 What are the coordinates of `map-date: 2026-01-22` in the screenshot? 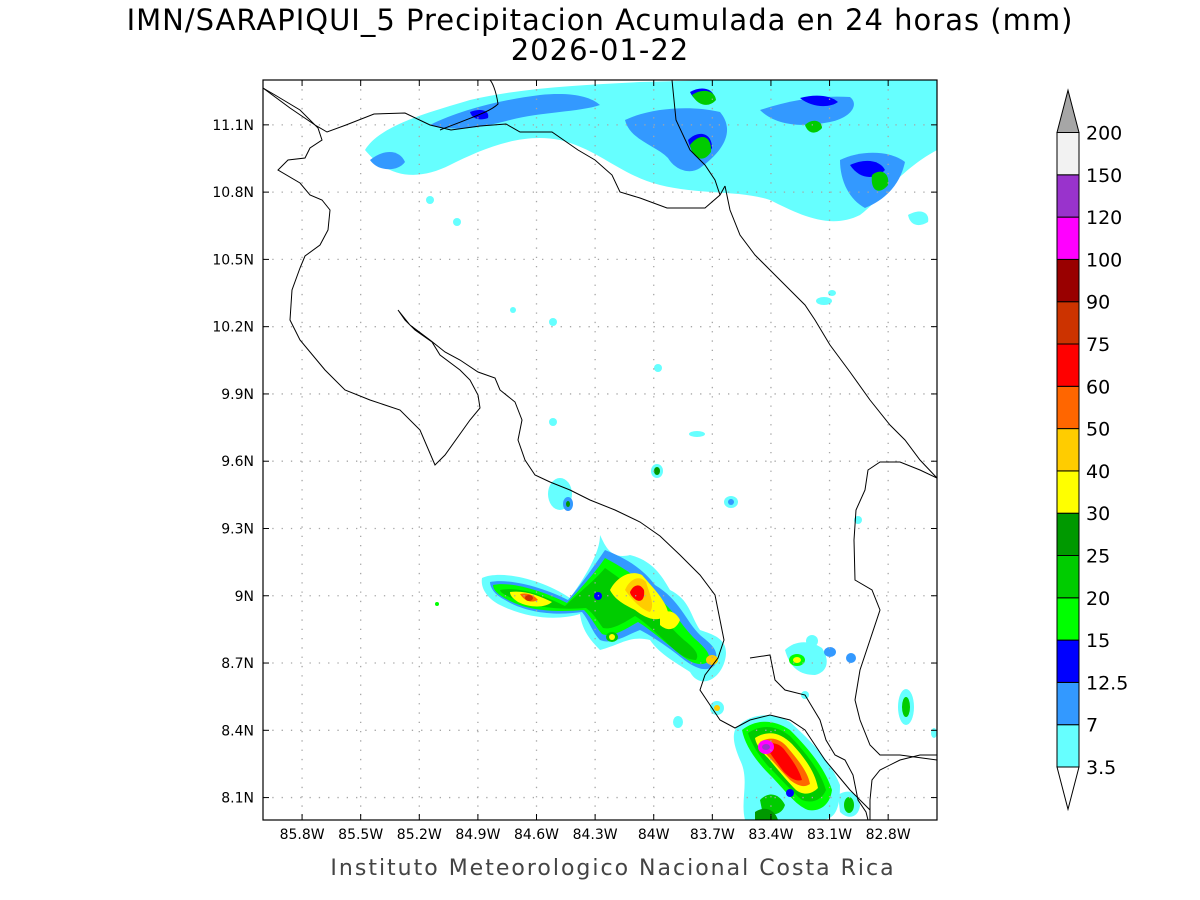 It's located at (600, 50).